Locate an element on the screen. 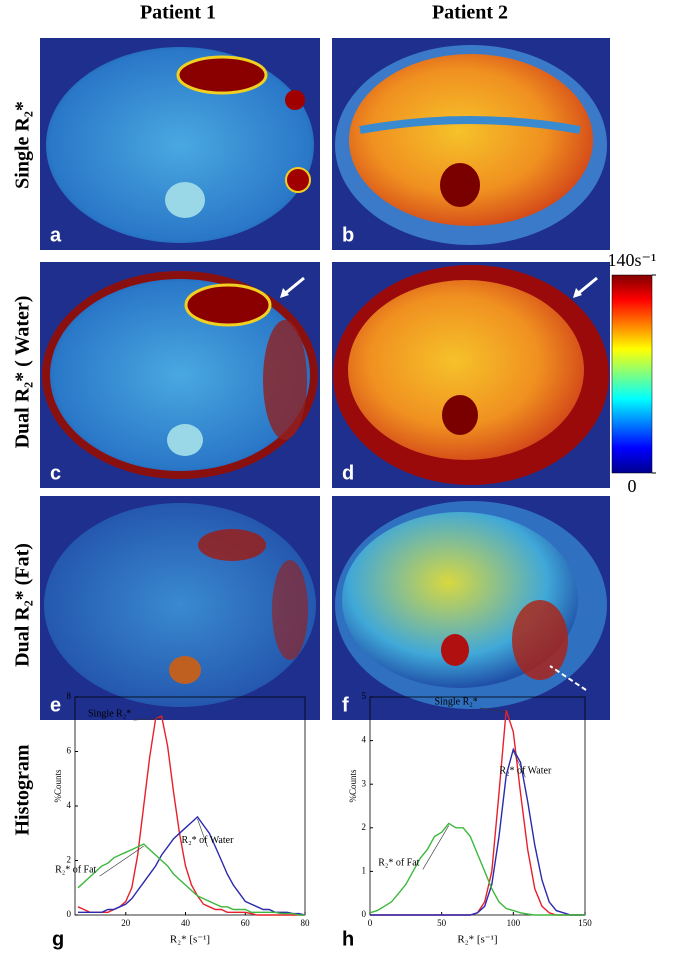  x-tick-label: 50 is located at coordinates (442, 923).